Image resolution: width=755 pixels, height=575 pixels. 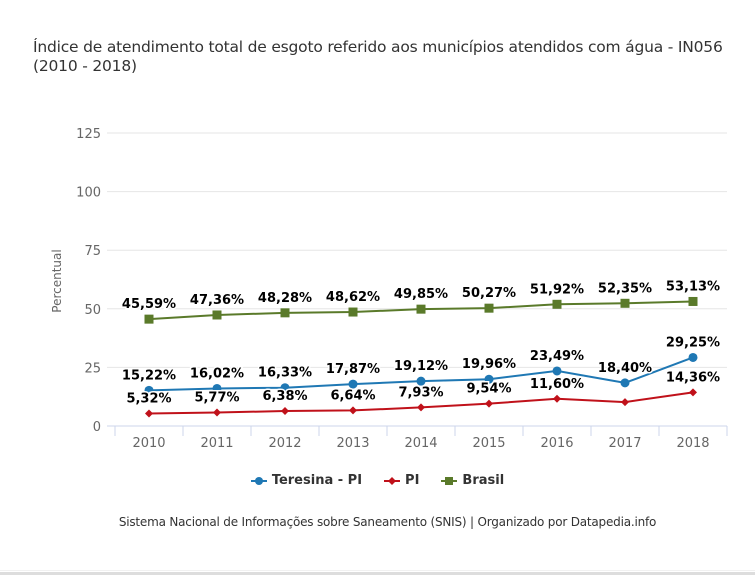 I want to click on data-label: 48,28%, so click(x=285, y=298).